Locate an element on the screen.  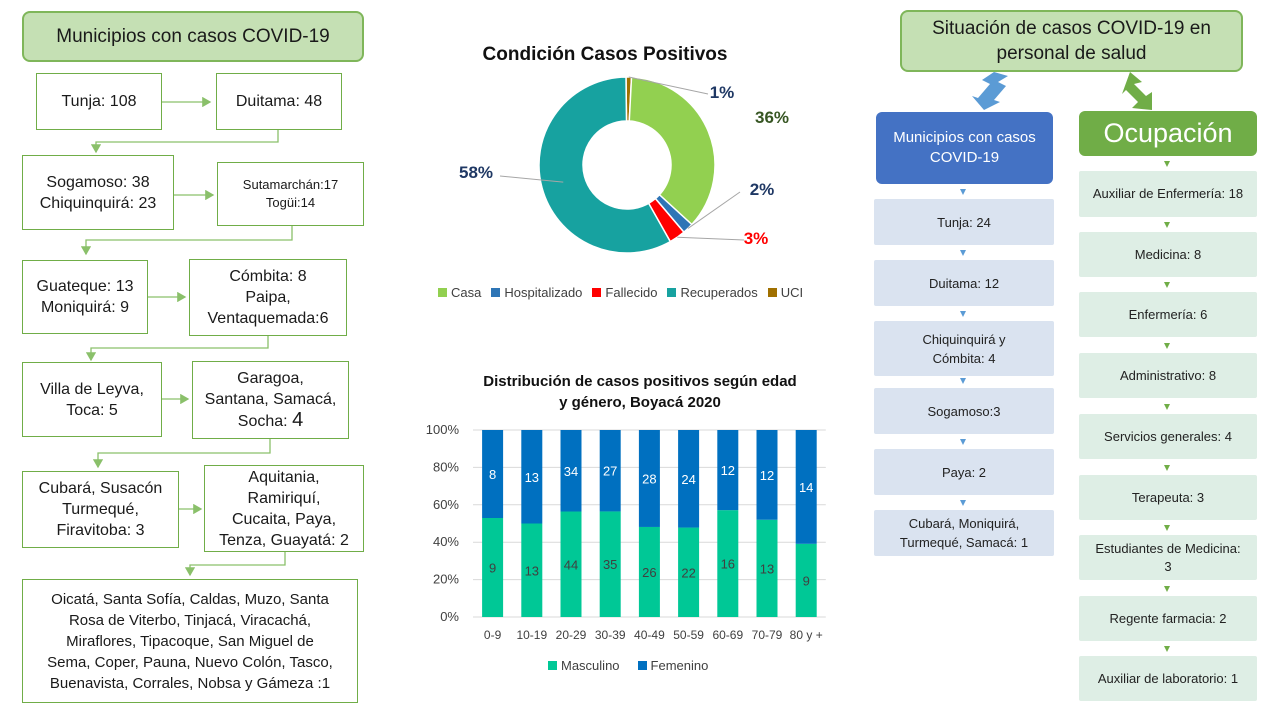
municipio-box-villa-de-leyva: Villa de Leyva, Toca: 5 is located at coordinates (92, 399).